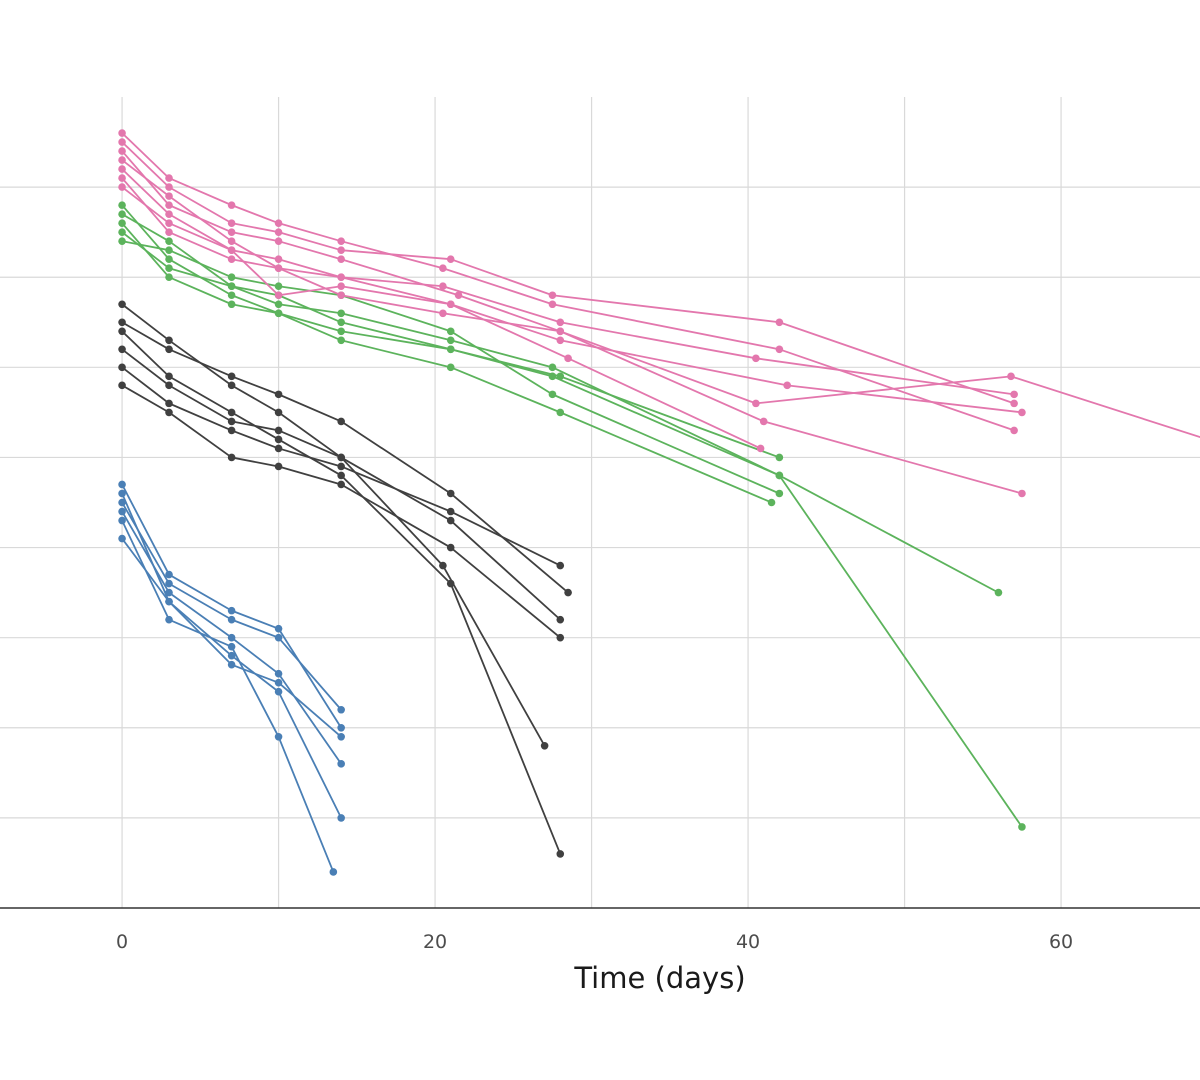 Image resolution: width=1200 pixels, height=1080 pixels. What do you see at coordinates (594, 942) in the screenshot?
I see `x-tick-labels: 0 20 40 60` at bounding box center [594, 942].